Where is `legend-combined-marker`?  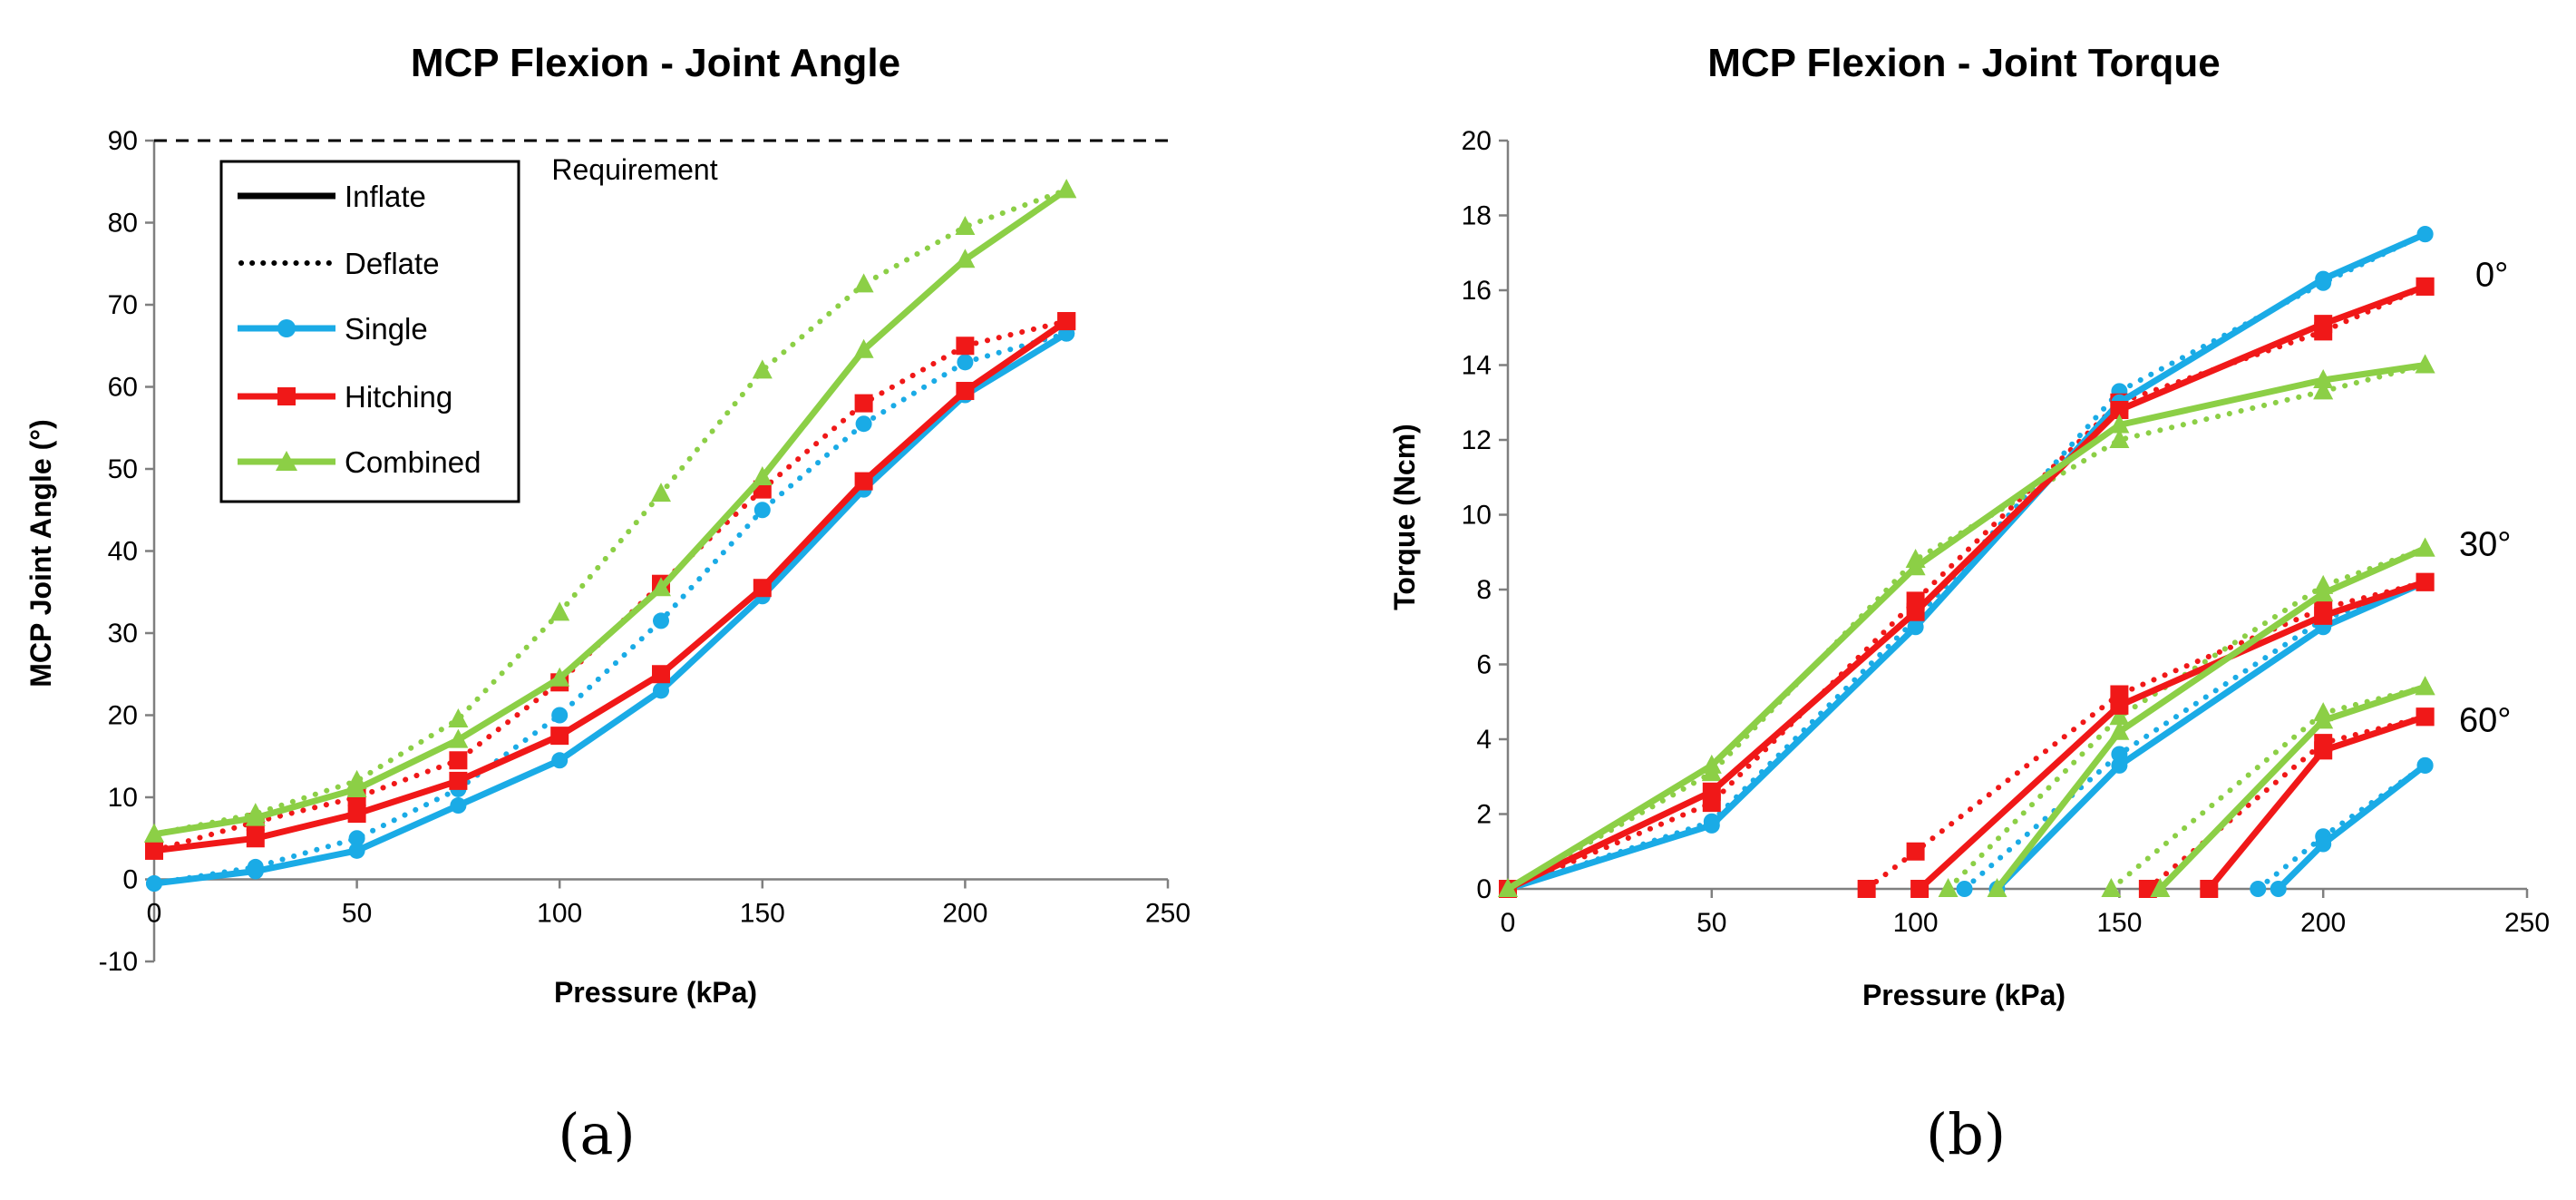
legend-combined-marker is located at coordinates (286, 461).